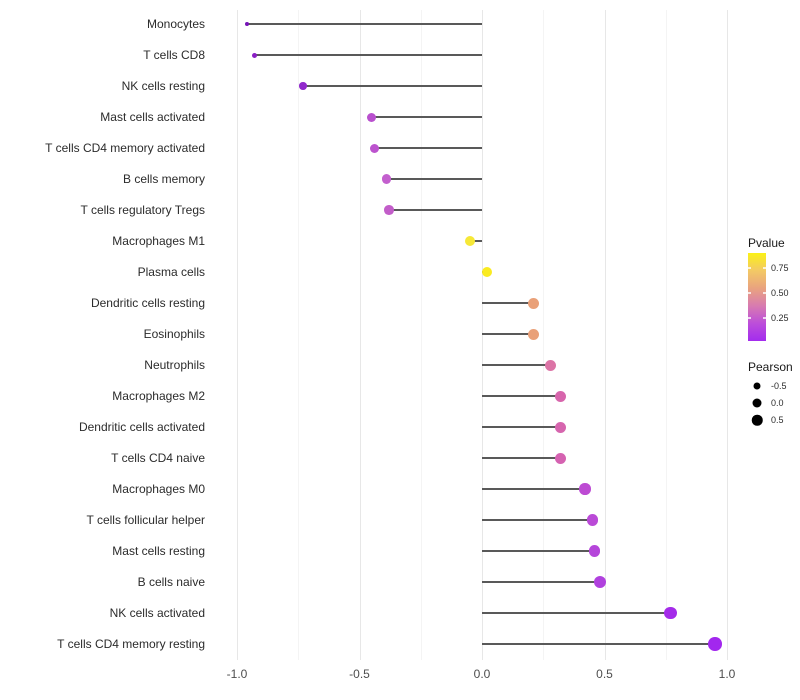  What do you see at coordinates (131, 644) in the screenshot?
I see `category-label: T cells CD4 memory resting` at bounding box center [131, 644].